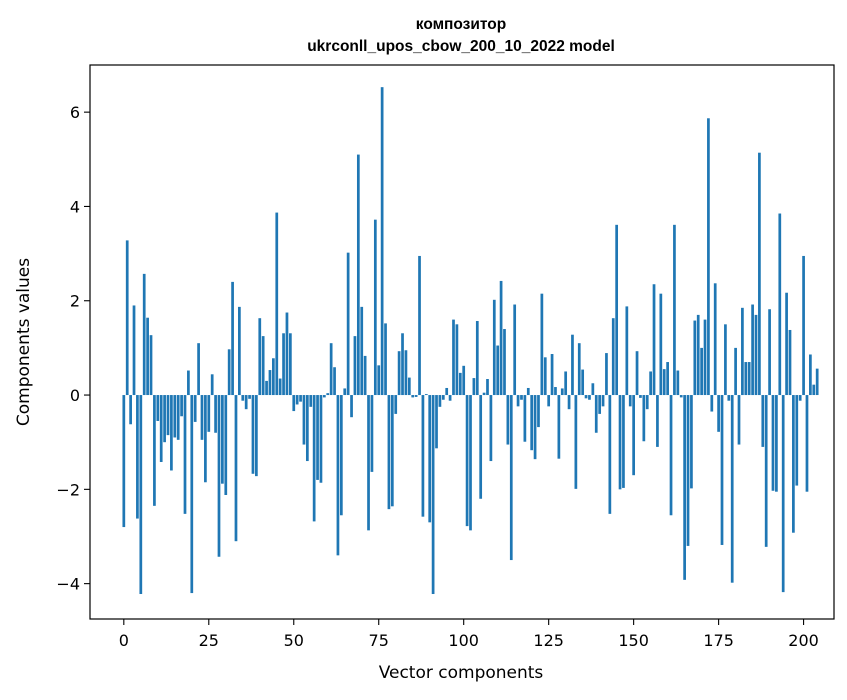  What do you see at coordinates (68, 584) in the screenshot?
I see `y-tick-label--4: −4` at bounding box center [68, 584].